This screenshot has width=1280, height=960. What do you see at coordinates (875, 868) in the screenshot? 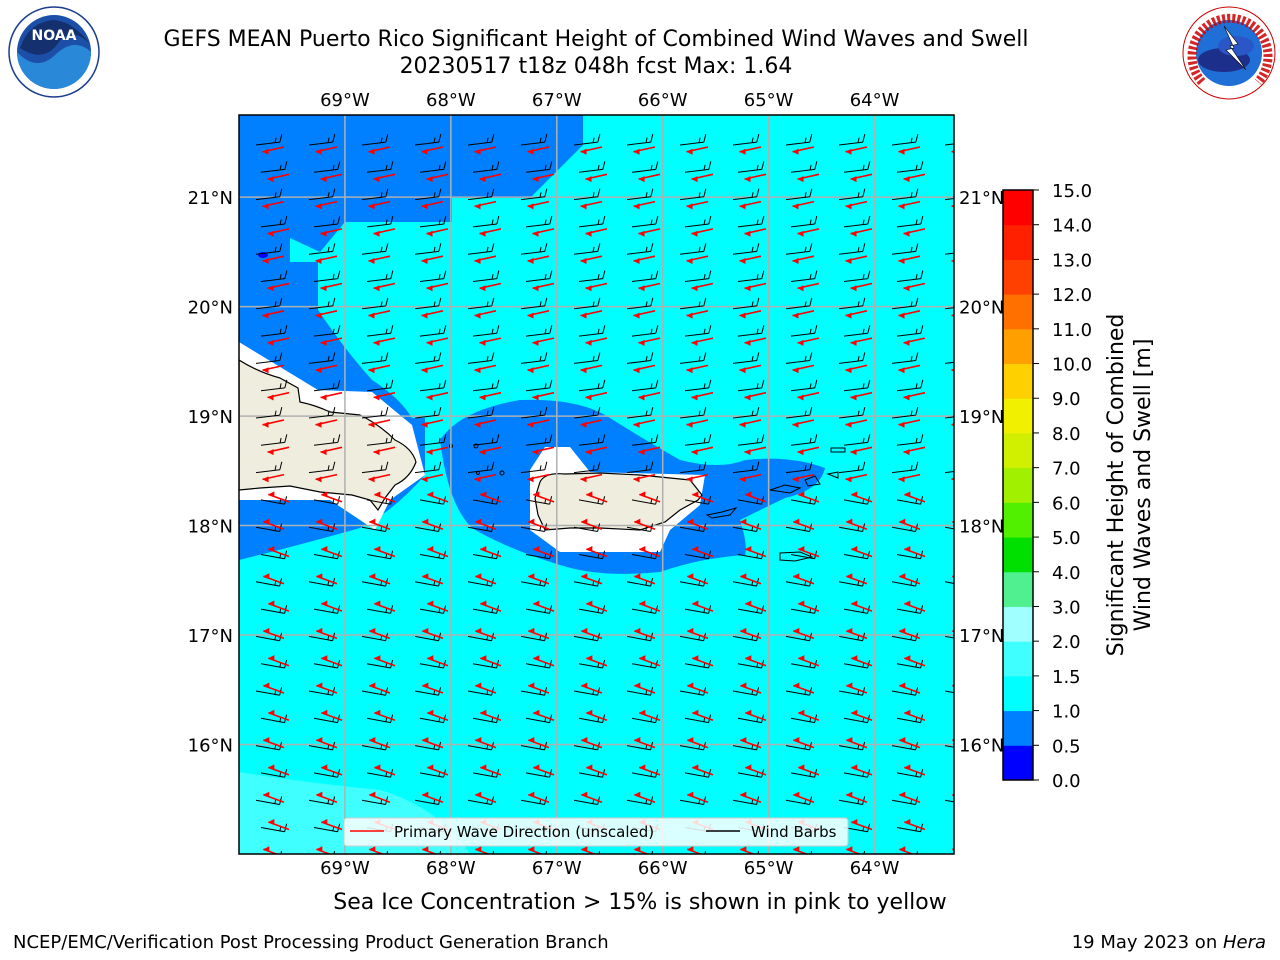
I see `lon-label: 64°W` at bounding box center [875, 868].